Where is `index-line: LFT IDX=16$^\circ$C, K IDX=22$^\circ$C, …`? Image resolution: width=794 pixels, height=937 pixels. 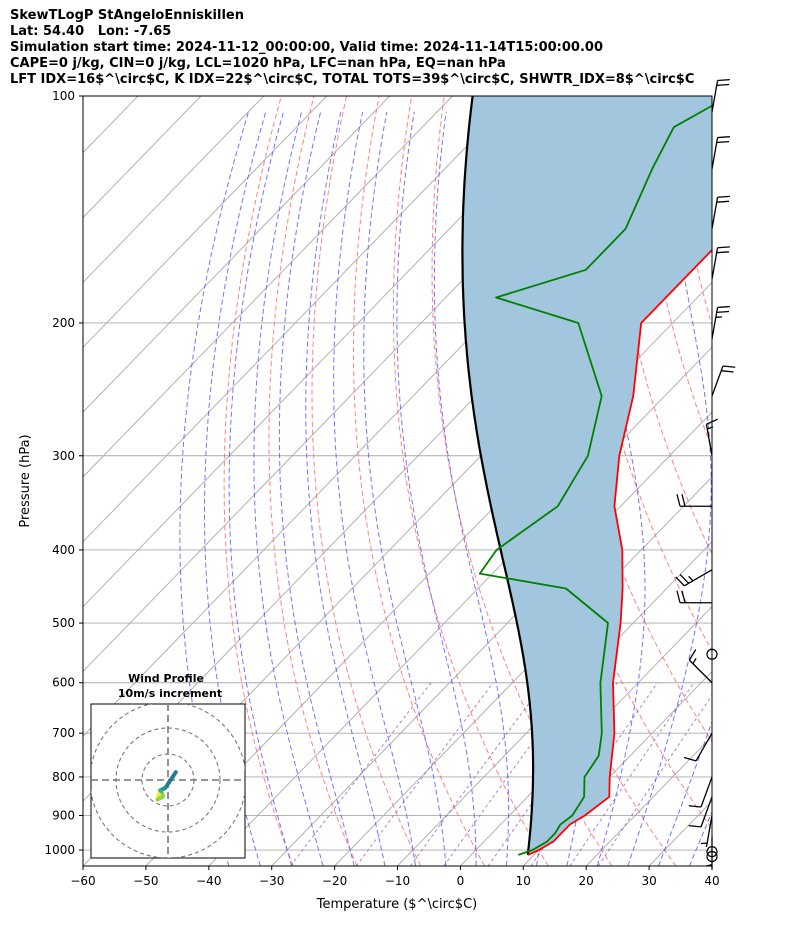
index-line: LFT IDX=16$^\circ$C, K IDX=22$^\circ$C, … is located at coordinates (352, 79).